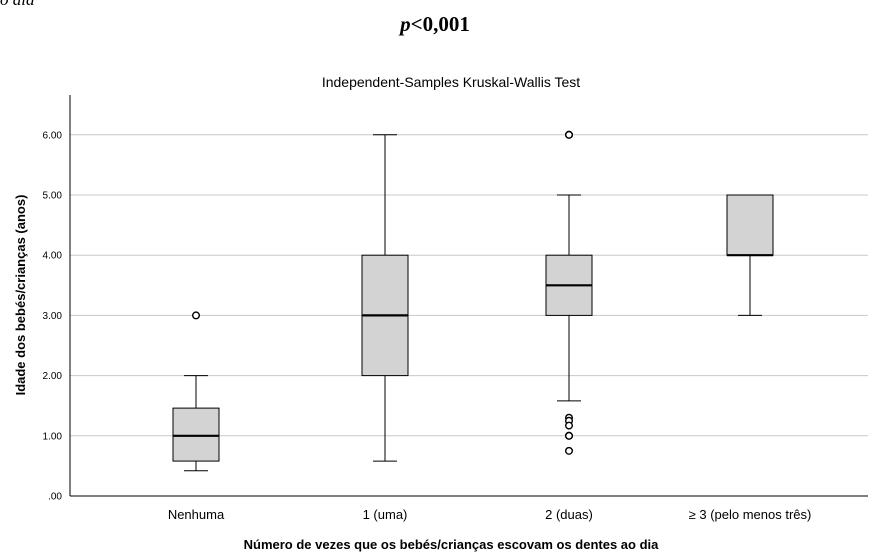 Image resolution: width=870 pixels, height=556 pixels. Describe the element at coordinates (385, 514) in the screenshot. I see `category-label: 1 (uma)` at that location.